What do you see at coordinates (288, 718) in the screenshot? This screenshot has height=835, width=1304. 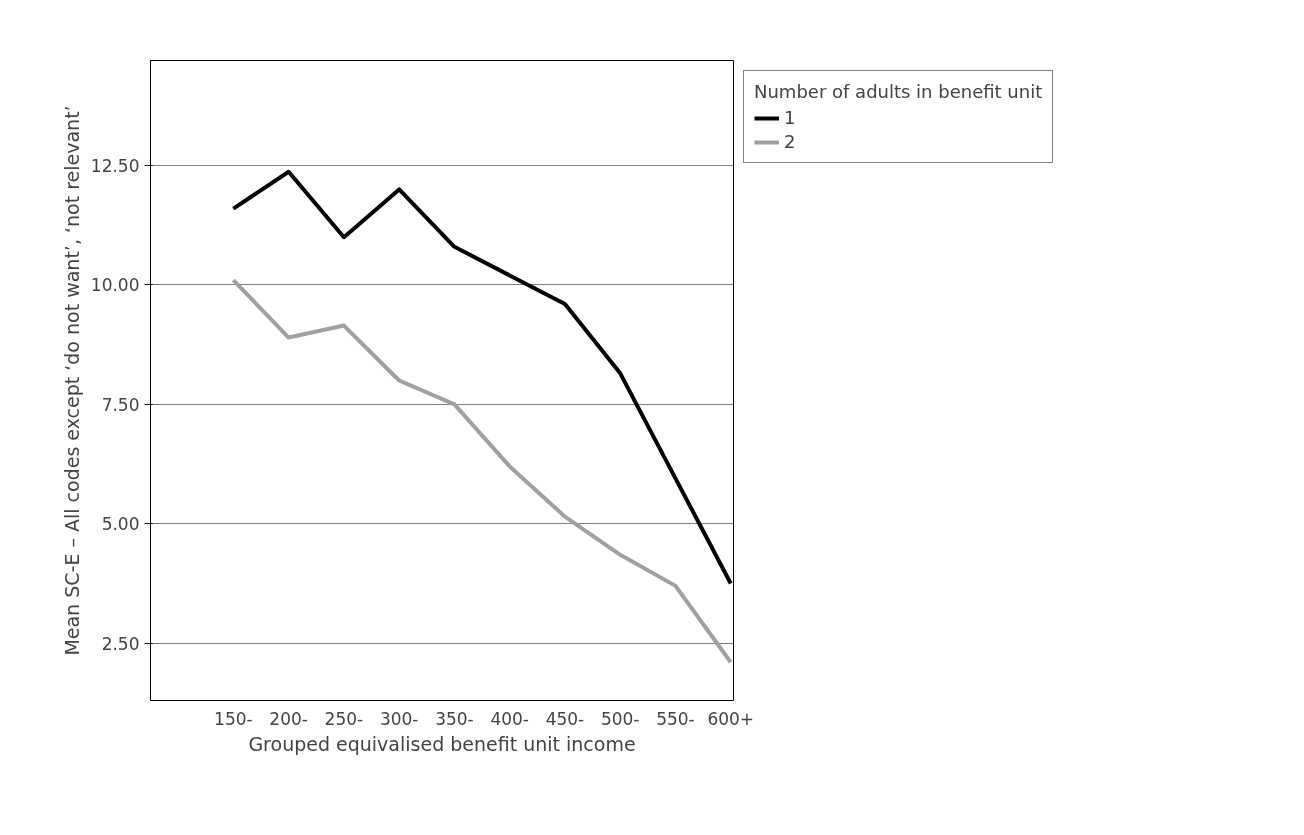 I see `x-tick-label: 200-` at bounding box center [288, 718].